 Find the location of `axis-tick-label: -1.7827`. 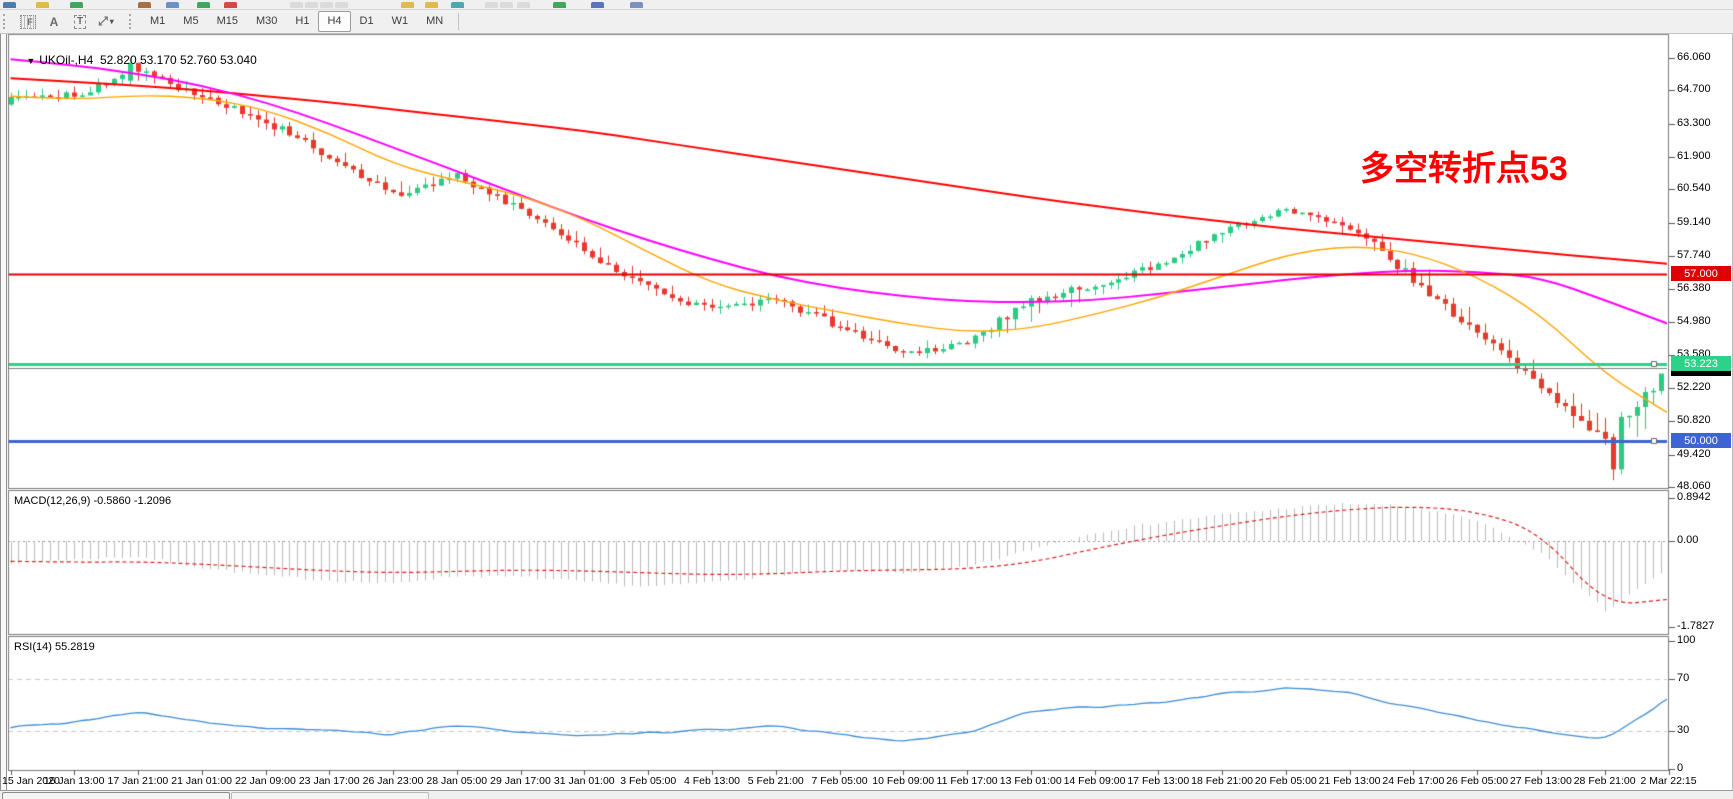

axis-tick-label: -1.7827 is located at coordinates (1696, 625).